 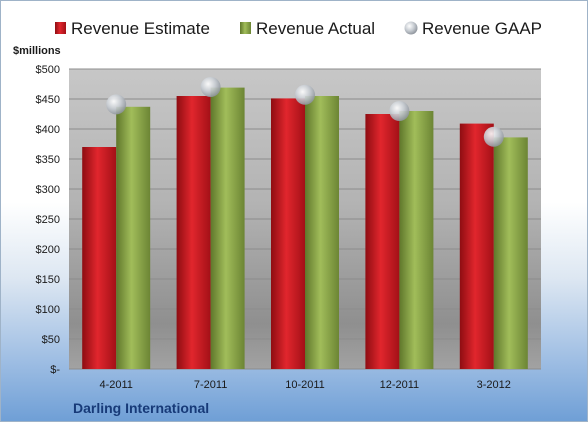 I want to click on y-tick-label: $50, so click(x=51, y=340).